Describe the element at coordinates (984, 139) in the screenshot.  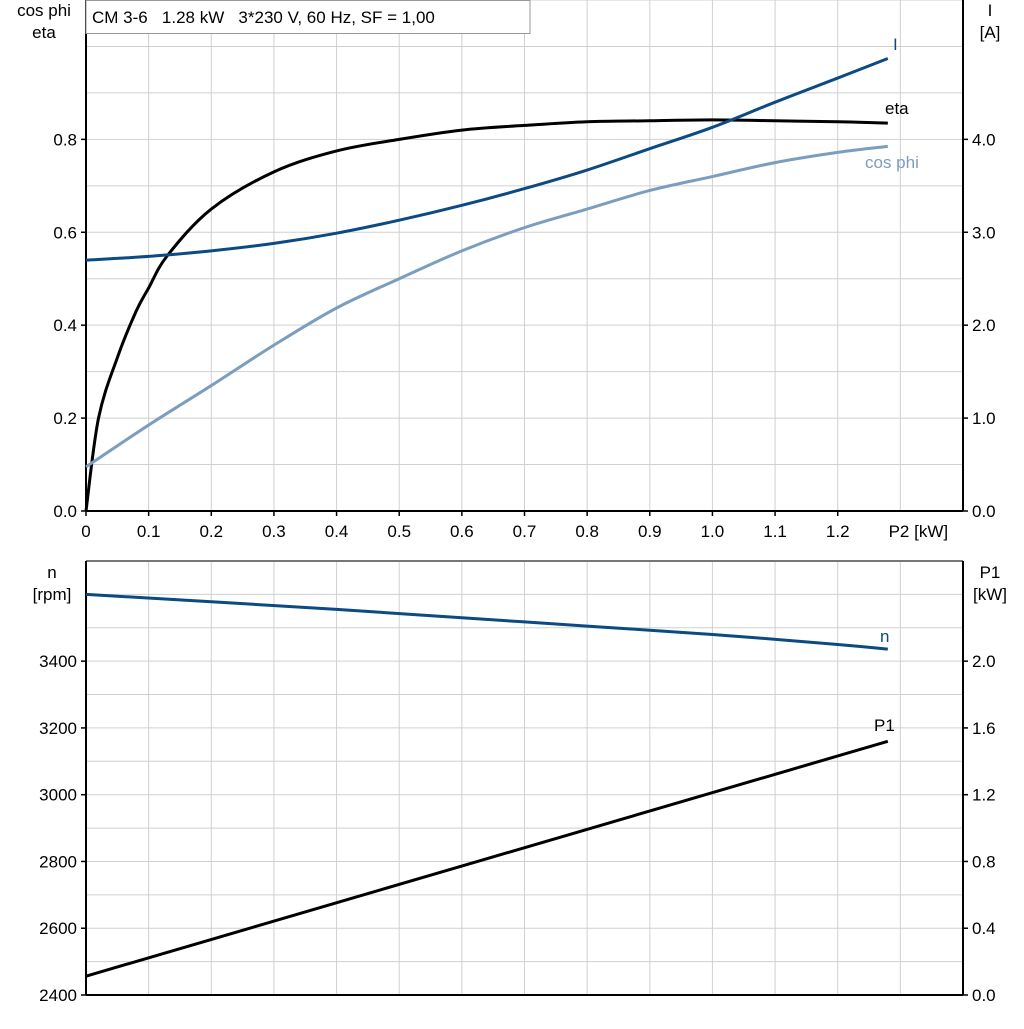
I see `right-tick-label: 4.0` at that location.